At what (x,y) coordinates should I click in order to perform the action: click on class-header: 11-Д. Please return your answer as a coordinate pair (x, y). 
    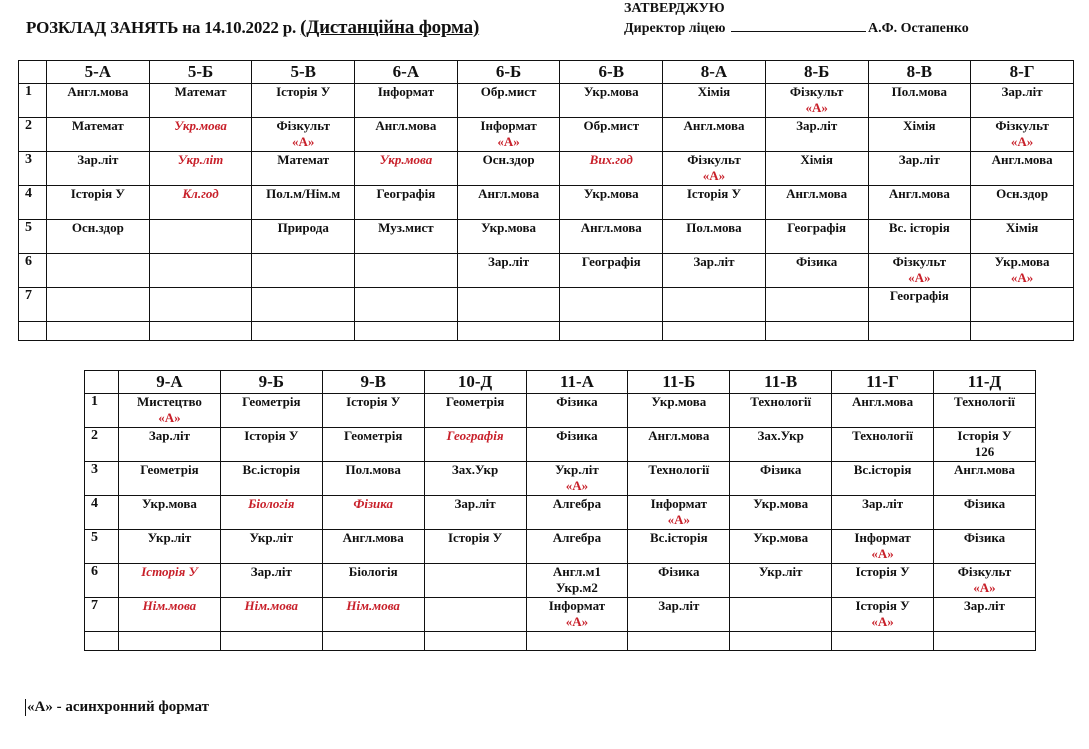
    Looking at the image, I should click on (984, 382).